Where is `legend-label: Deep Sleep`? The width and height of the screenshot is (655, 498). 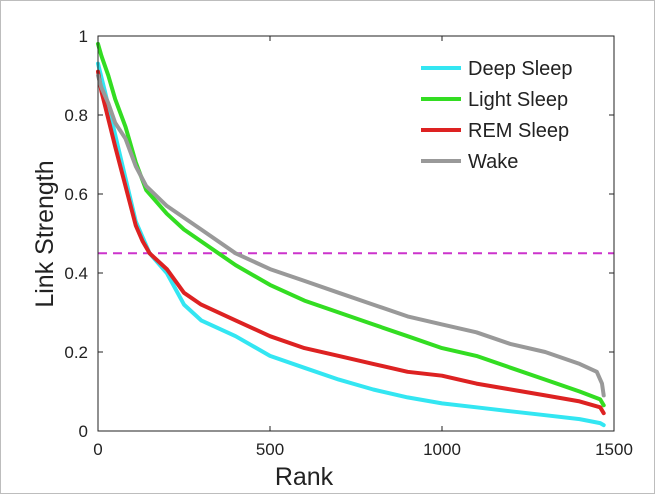
legend-label: Deep Sleep is located at coordinates (520, 69).